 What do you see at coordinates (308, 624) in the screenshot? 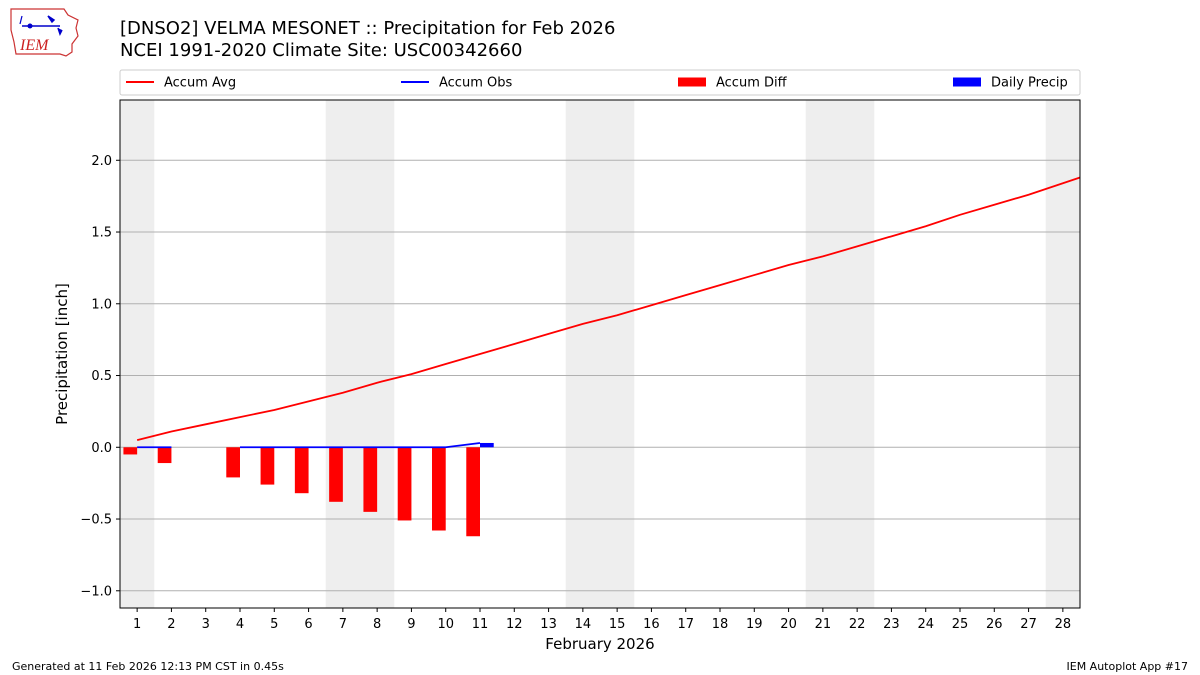
I see `x-tick-label: 6` at bounding box center [308, 624].